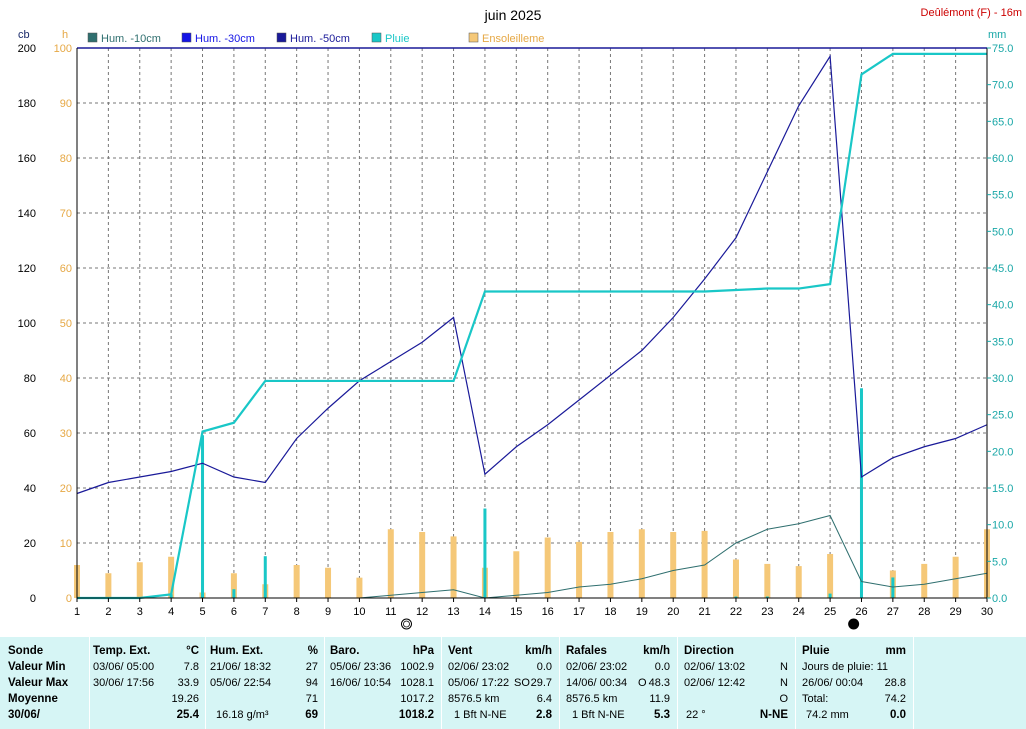 The width and height of the screenshot is (1026, 729). I want to click on baro-average: 1017.2, so click(417, 699).